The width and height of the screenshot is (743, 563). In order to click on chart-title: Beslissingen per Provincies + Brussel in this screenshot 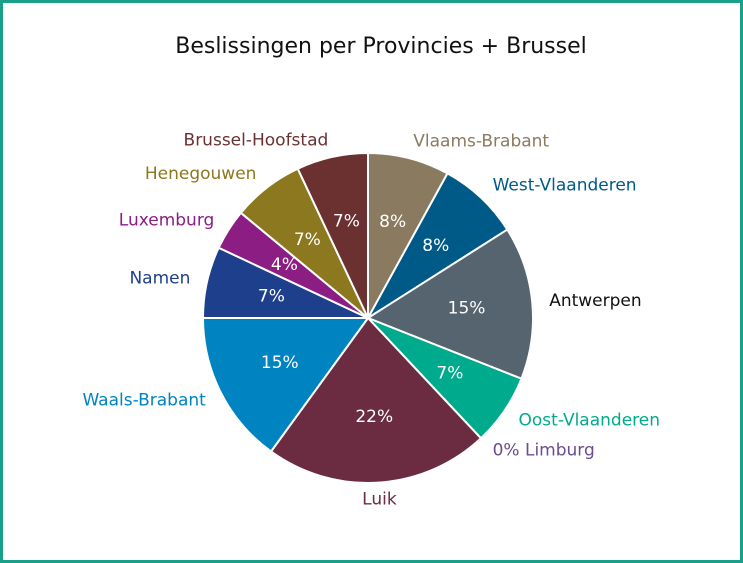, I will do `click(381, 46)`.